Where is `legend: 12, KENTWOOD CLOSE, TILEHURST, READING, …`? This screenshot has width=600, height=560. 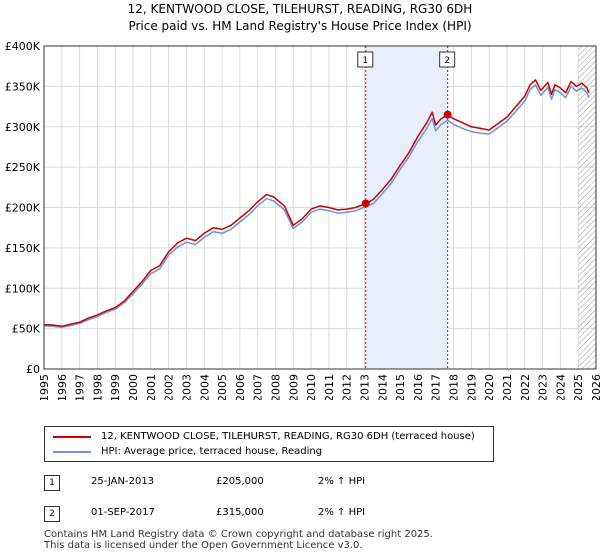 legend: 12, KENTWOOD CLOSE, TILEHURST, READING, … is located at coordinates (269, 444).